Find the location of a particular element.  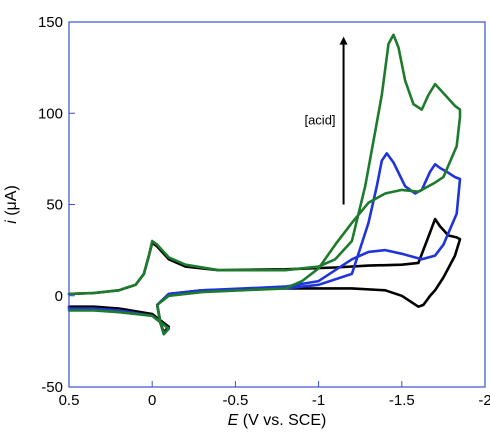

y-tick-label: 100 is located at coordinates (50, 113).